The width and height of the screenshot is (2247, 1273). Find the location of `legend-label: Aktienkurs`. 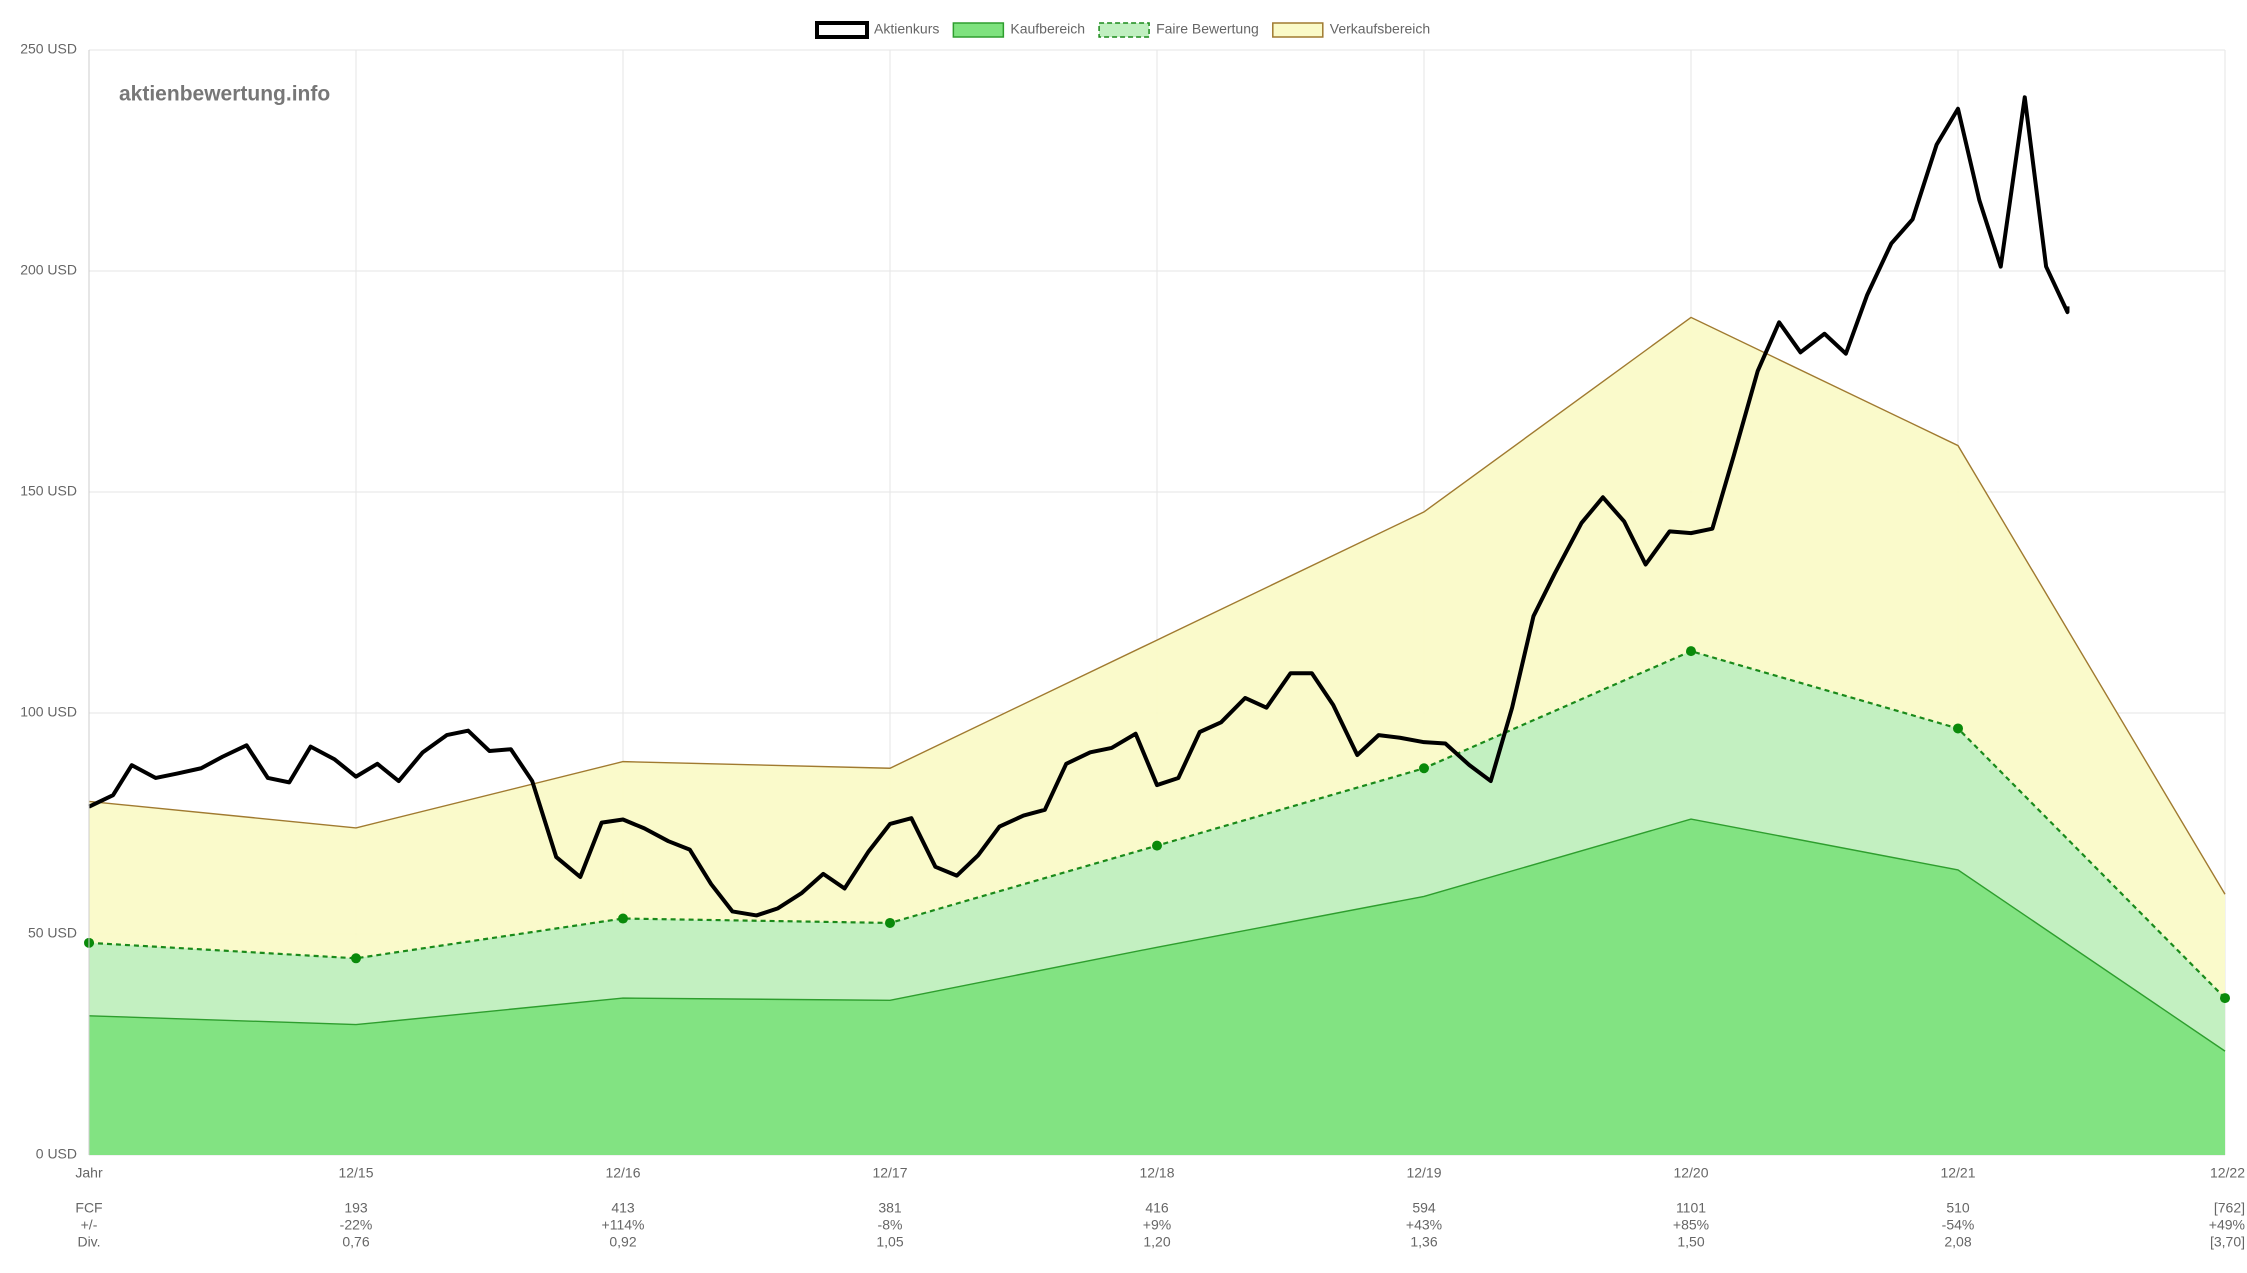

legend-label: Aktienkurs is located at coordinates (906, 29).